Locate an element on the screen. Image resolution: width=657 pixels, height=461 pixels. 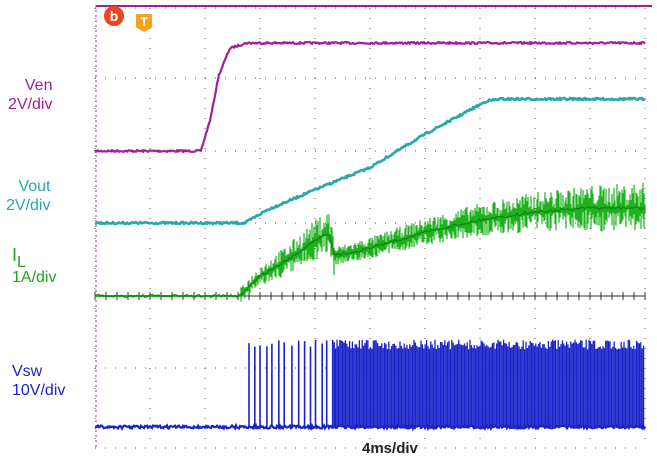
vsw-channel-label: Vsw 10V/div is located at coordinates (38, 381).